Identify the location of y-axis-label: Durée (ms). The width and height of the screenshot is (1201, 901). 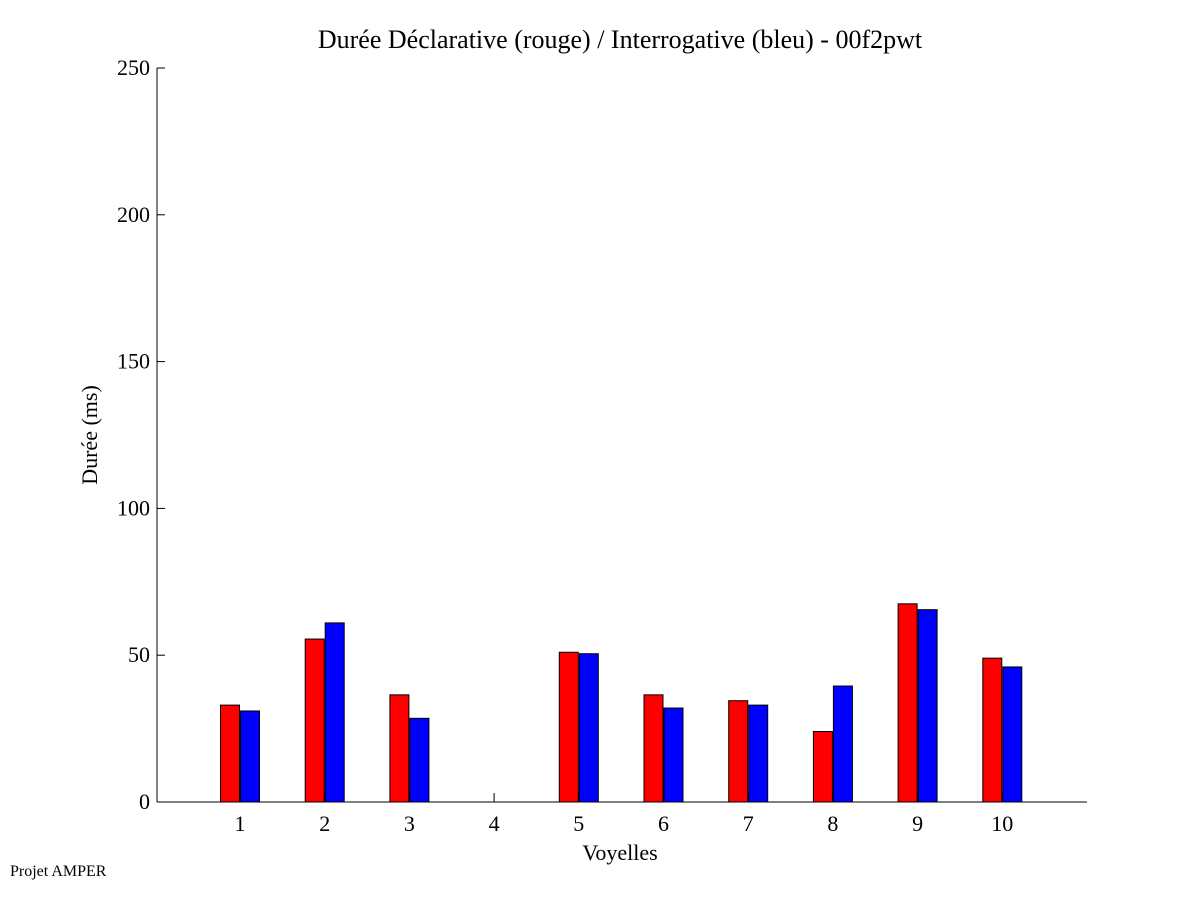
(89, 435).